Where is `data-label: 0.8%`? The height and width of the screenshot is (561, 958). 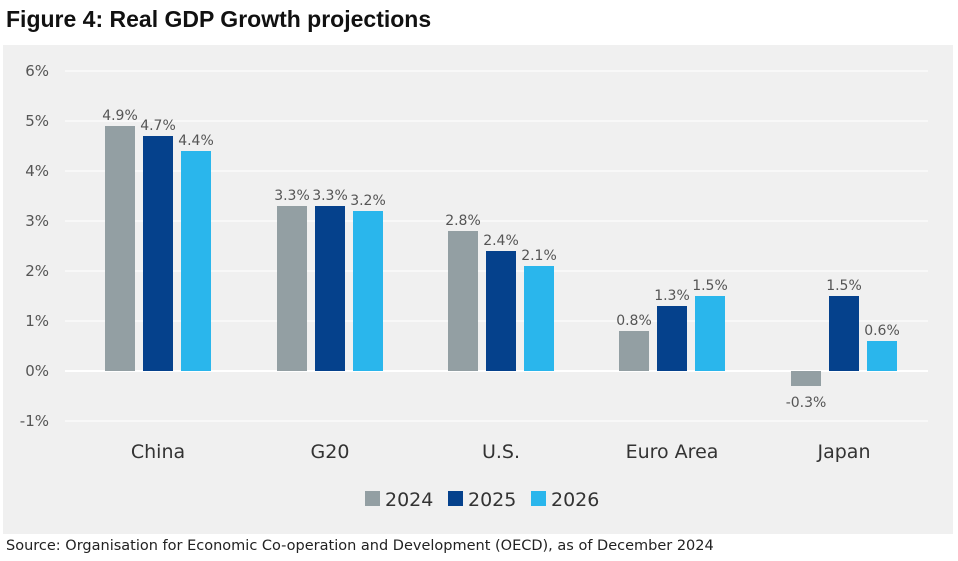 data-label: 0.8% is located at coordinates (634, 321).